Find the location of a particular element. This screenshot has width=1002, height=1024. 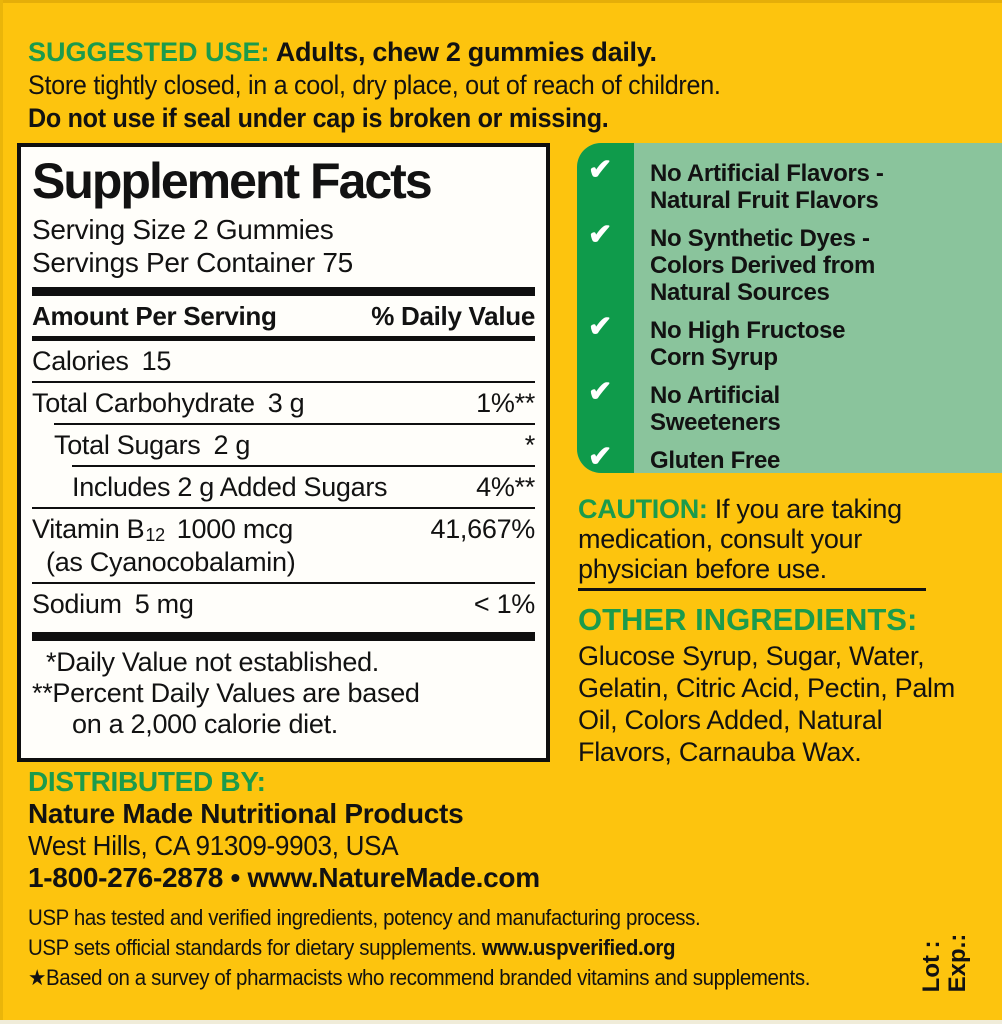

nutrient-dv: * is located at coordinates (530, 445).